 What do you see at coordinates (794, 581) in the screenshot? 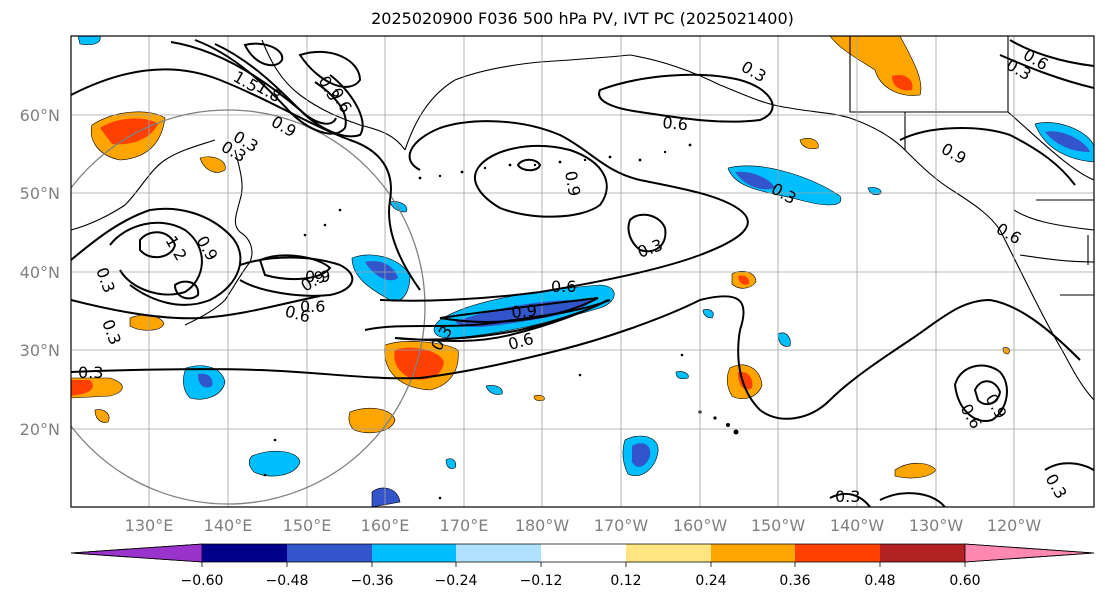
I see `colorbar-tick-label: 0.36` at bounding box center [794, 581].